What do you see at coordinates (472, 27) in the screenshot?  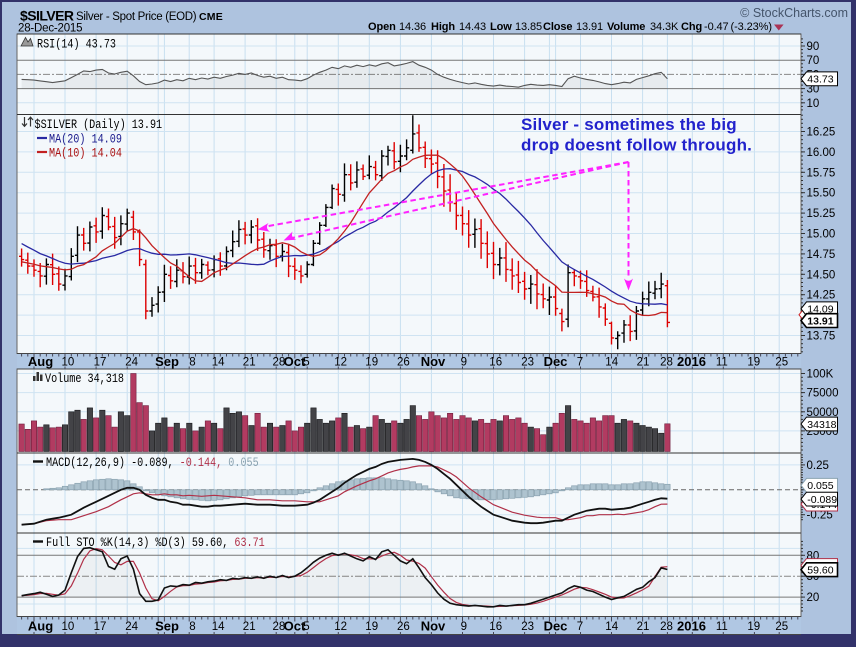 I see `svg-text: 14.43` at bounding box center [472, 27].